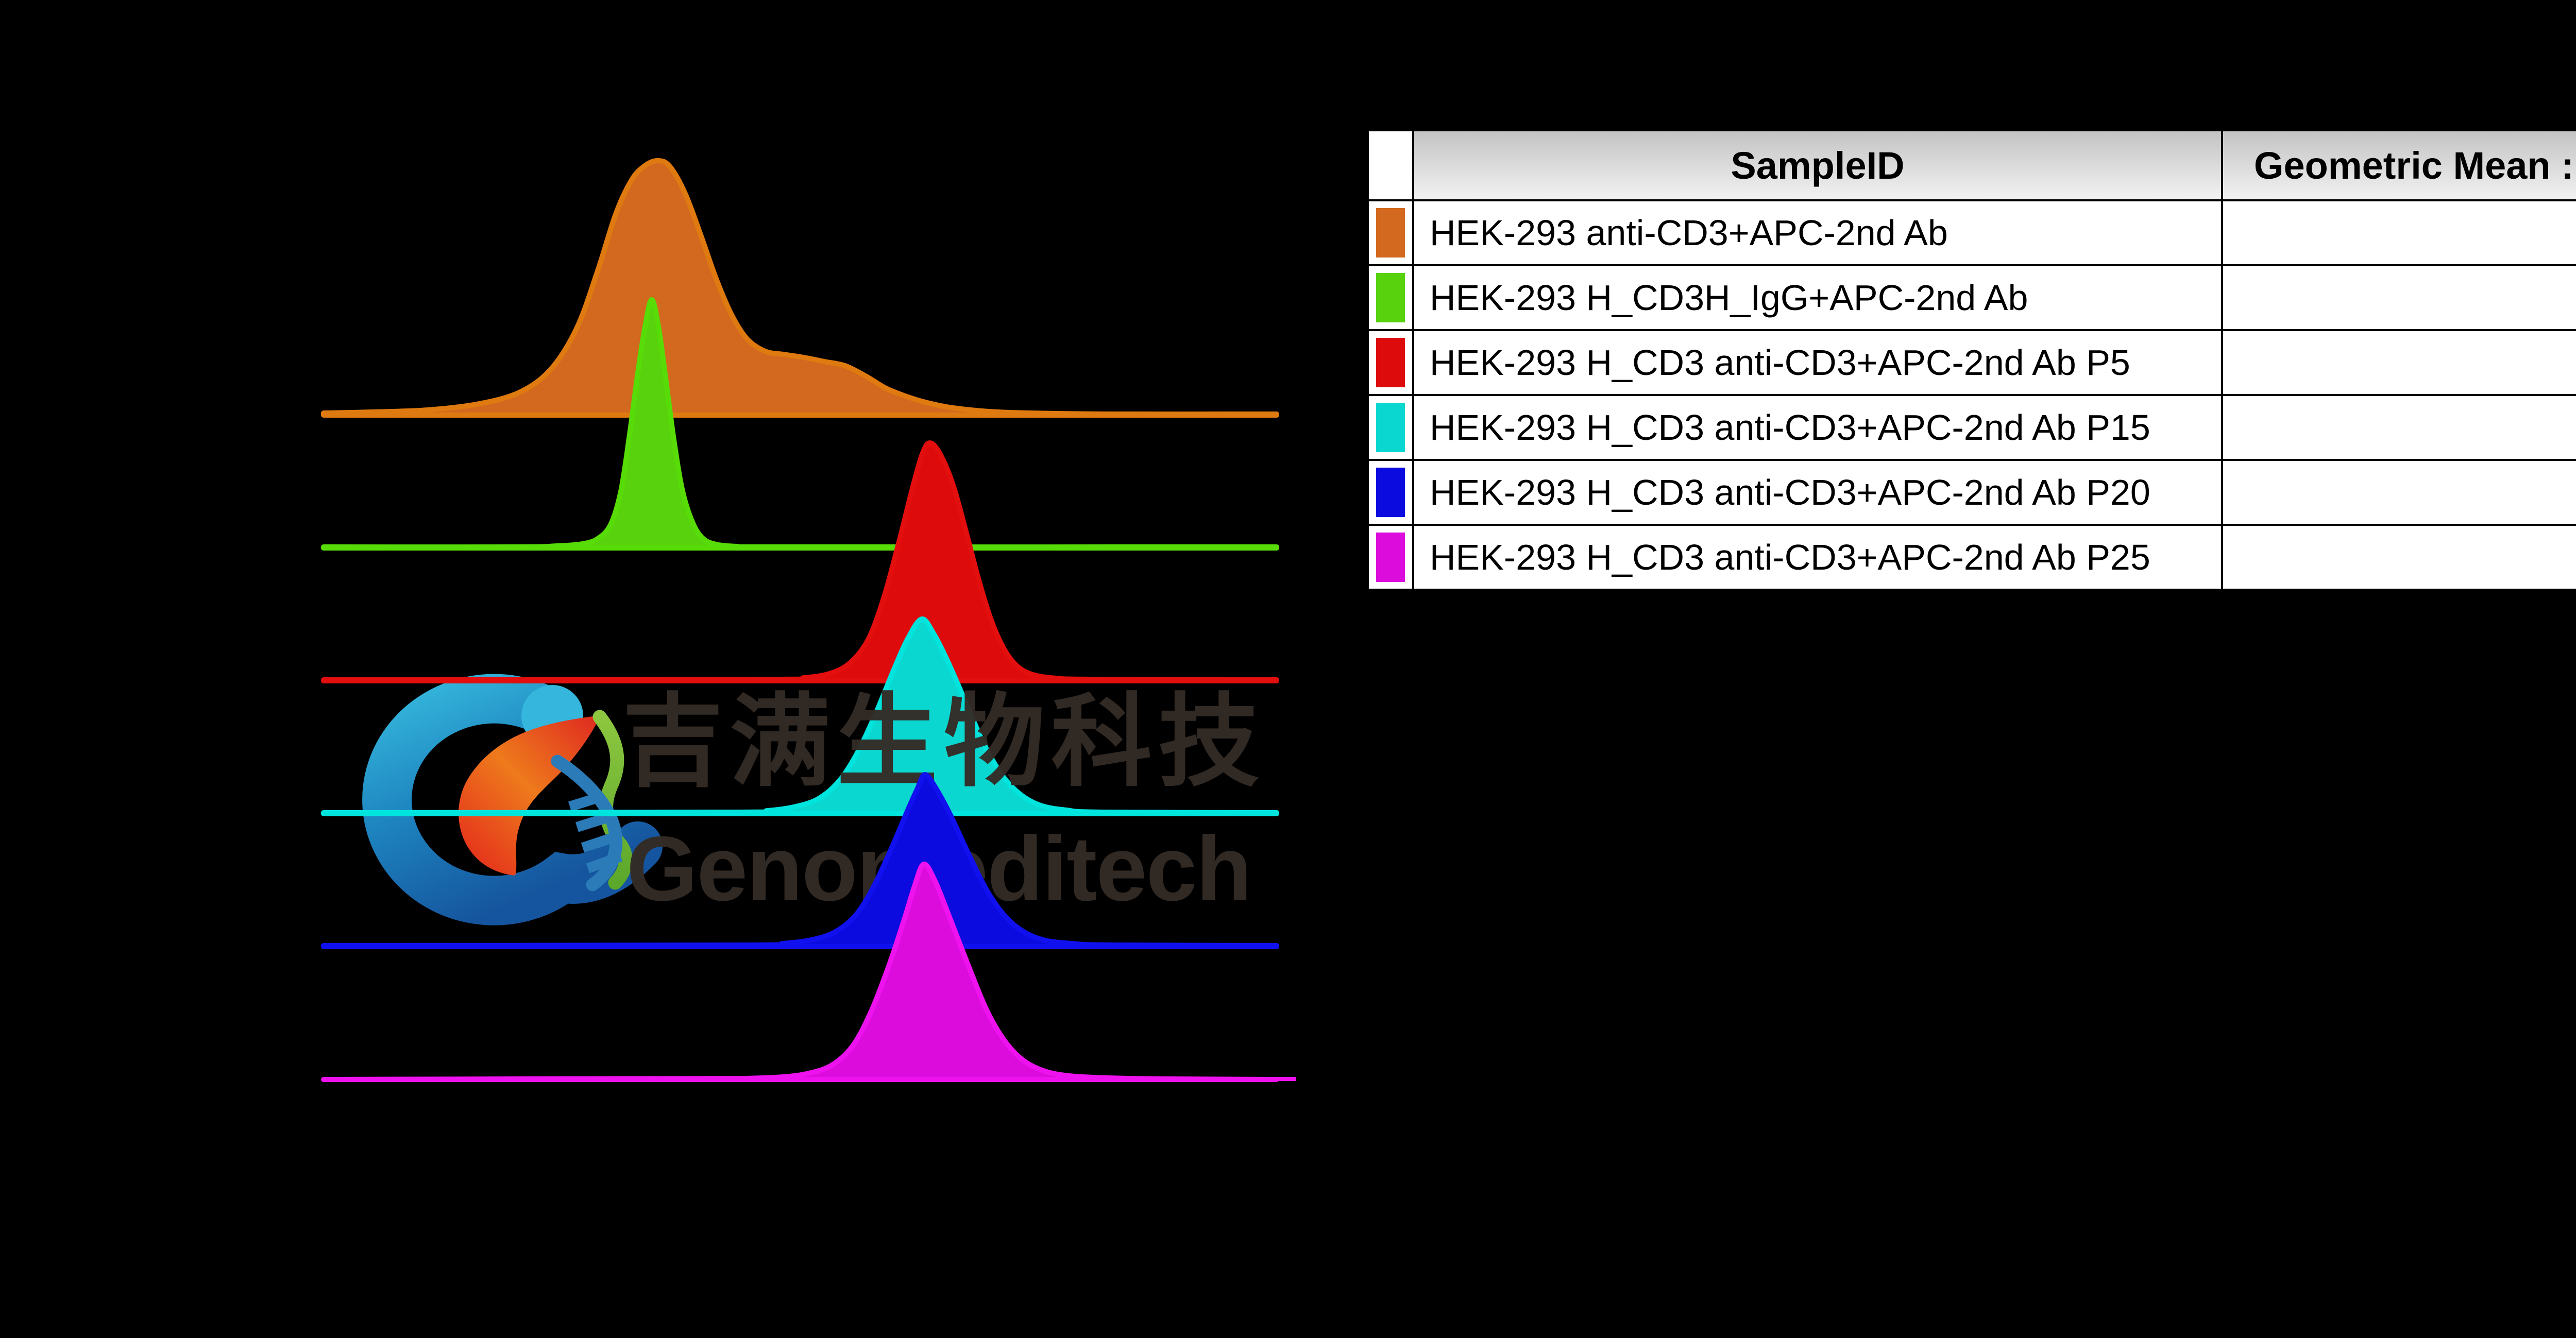  I want to click on sample-id-cell: HEK-293 H_CD3 anti-CD3+APC-2nd Ab P25, so click(1817, 558).